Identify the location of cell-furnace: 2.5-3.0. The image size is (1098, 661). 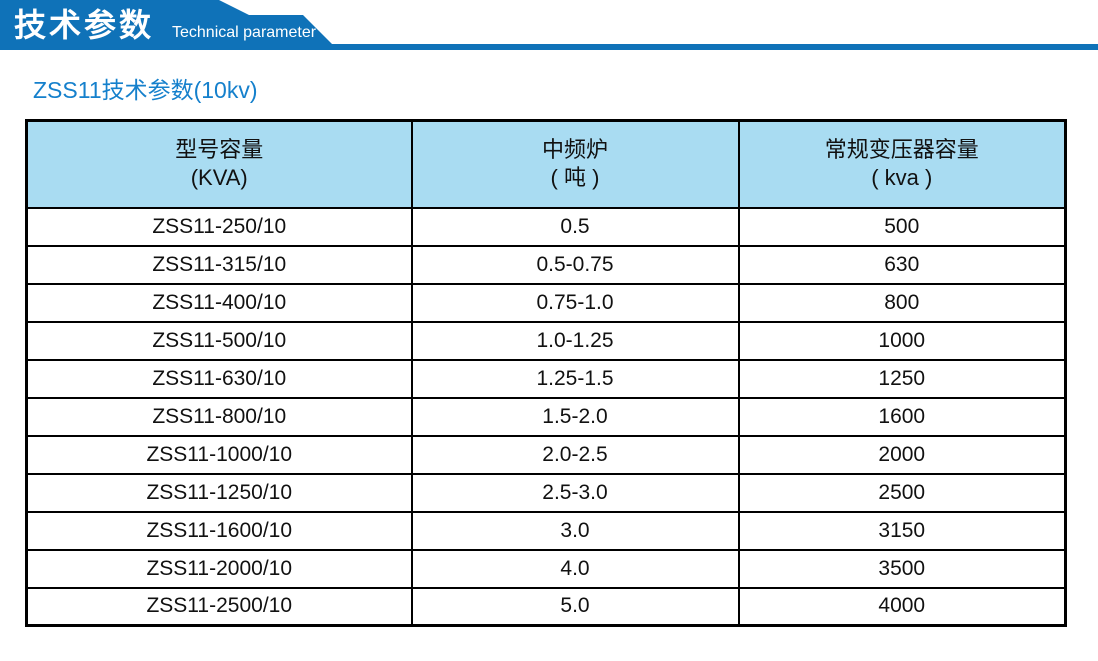
(575, 492).